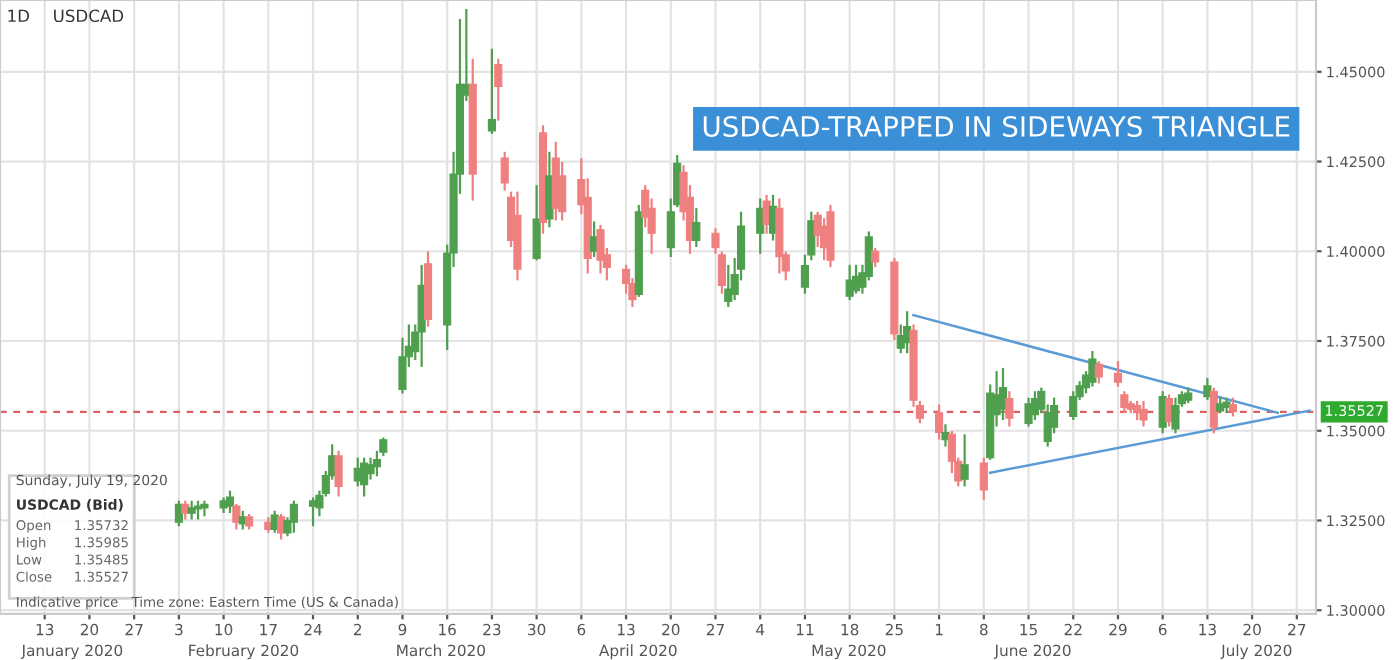 This screenshot has height=660, width=1400. What do you see at coordinates (996, 126) in the screenshot?
I see `text: USDCAD-TRAPPED IN SIDEWAYS TRIANGLE` at bounding box center [996, 126].